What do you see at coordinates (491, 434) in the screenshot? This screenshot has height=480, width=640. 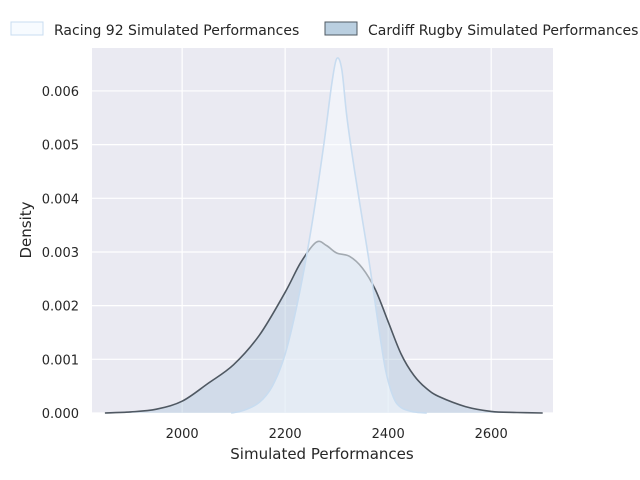 I see `x-tick-label-2600: 2600` at bounding box center [491, 434].